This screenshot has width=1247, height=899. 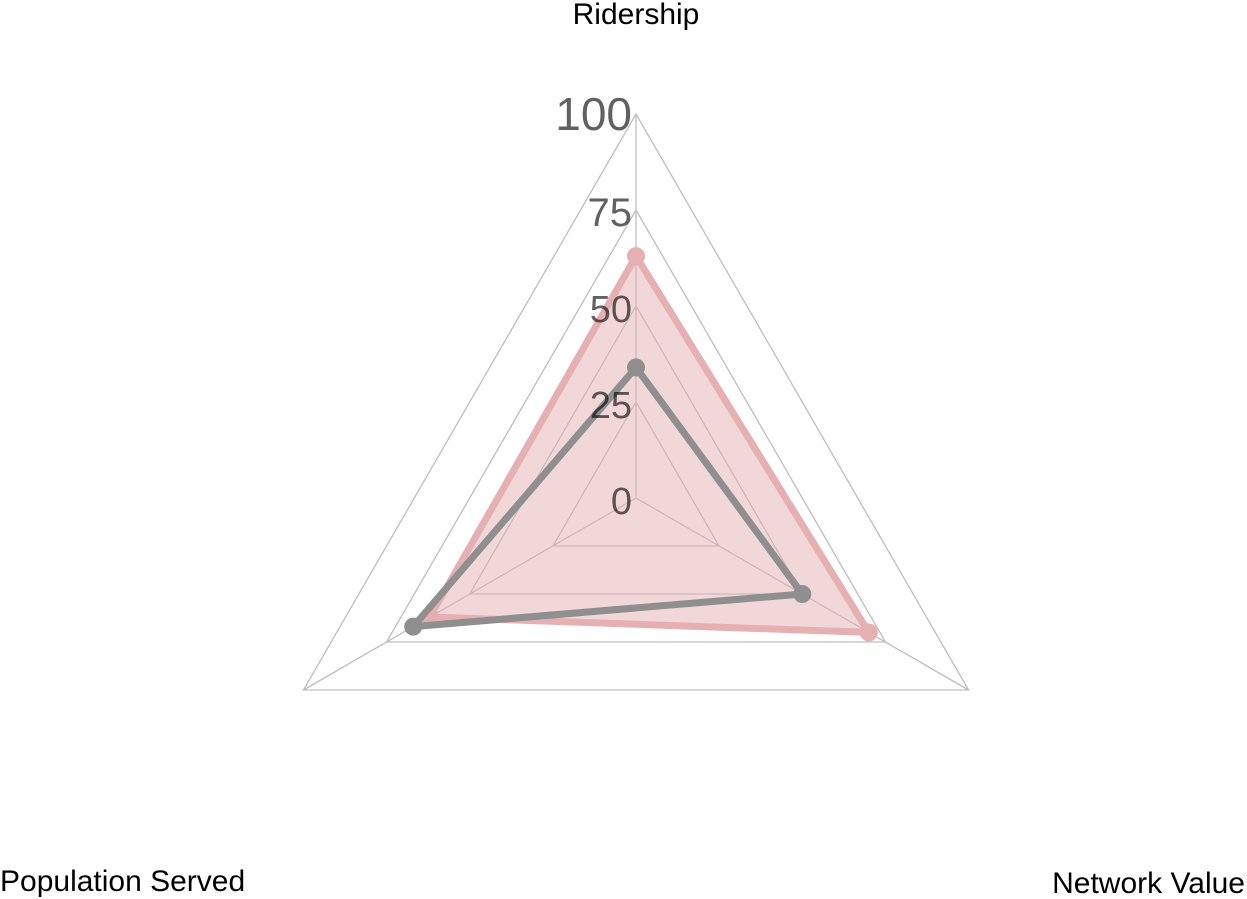 I want to click on radar-series-line, so click(x=607, y=497).